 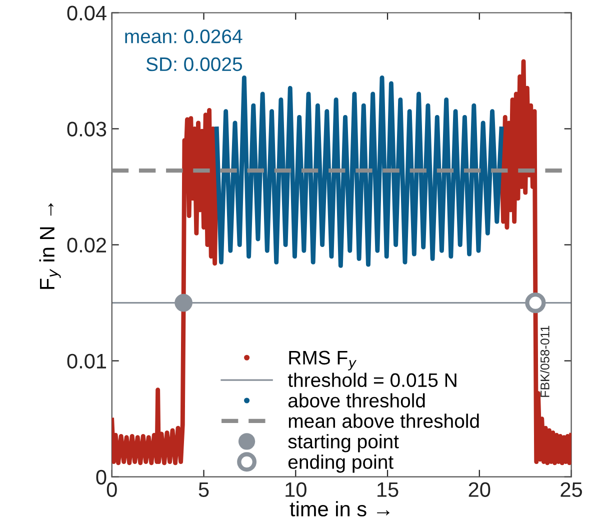 What do you see at coordinates (372, 380) in the screenshot?
I see `legend-label: threshold = 0.015 N` at bounding box center [372, 380].